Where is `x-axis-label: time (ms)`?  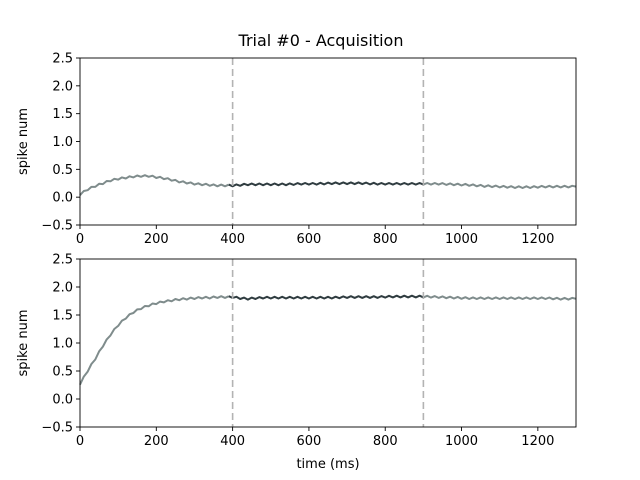
x-axis-label: time (ms) is located at coordinates (327, 464).